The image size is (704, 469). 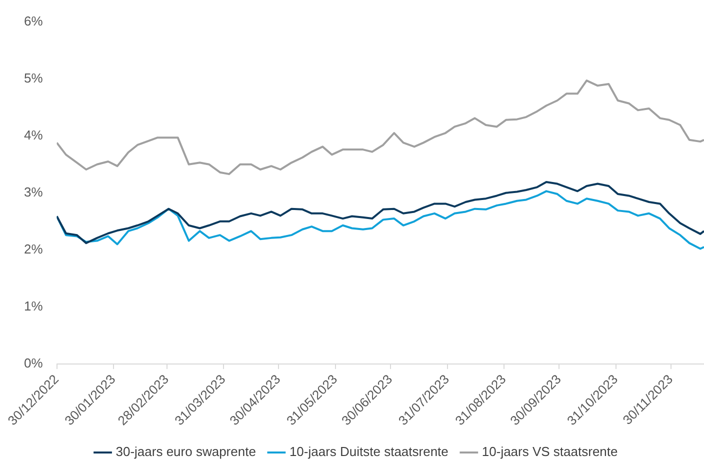 What do you see at coordinates (34, 134) in the screenshot?
I see `y-tick-label: 4%` at bounding box center [34, 134].